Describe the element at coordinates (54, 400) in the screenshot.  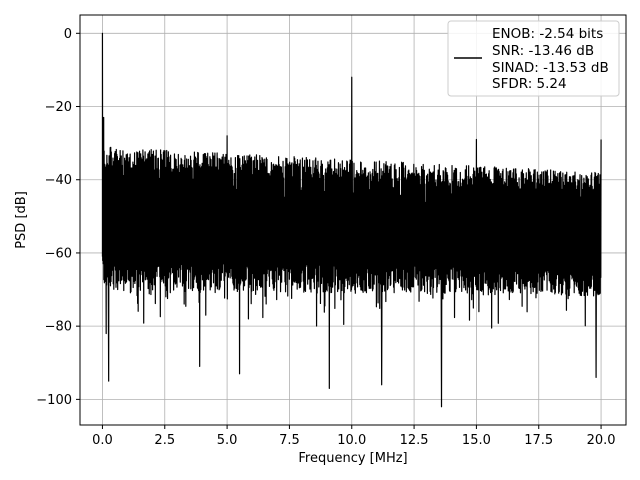
I see `y-tick-label: −100` at that location.